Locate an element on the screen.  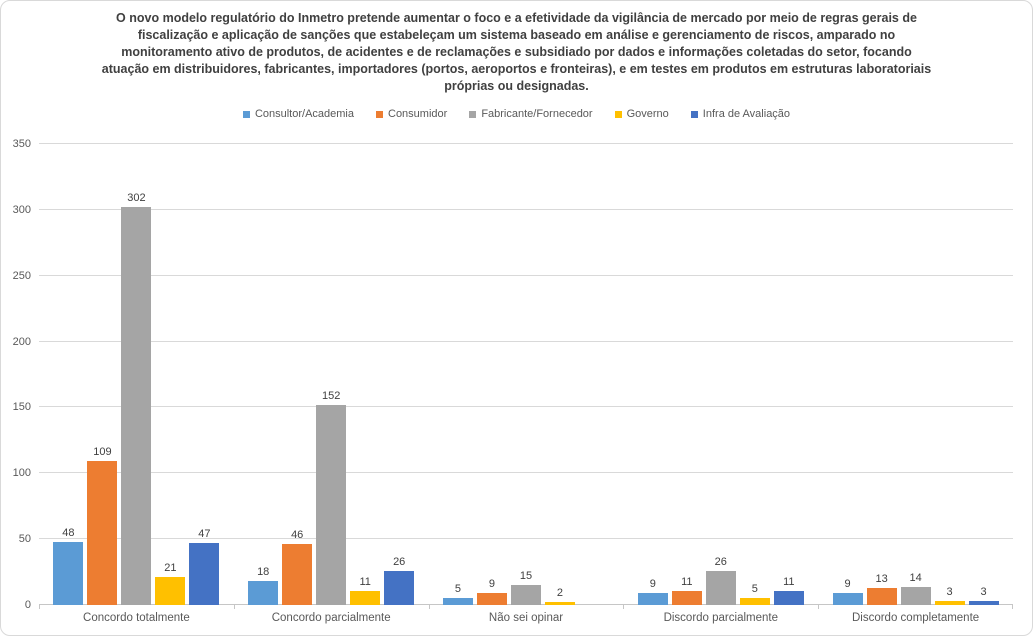
legend-item: Consumidor is located at coordinates (411, 114).